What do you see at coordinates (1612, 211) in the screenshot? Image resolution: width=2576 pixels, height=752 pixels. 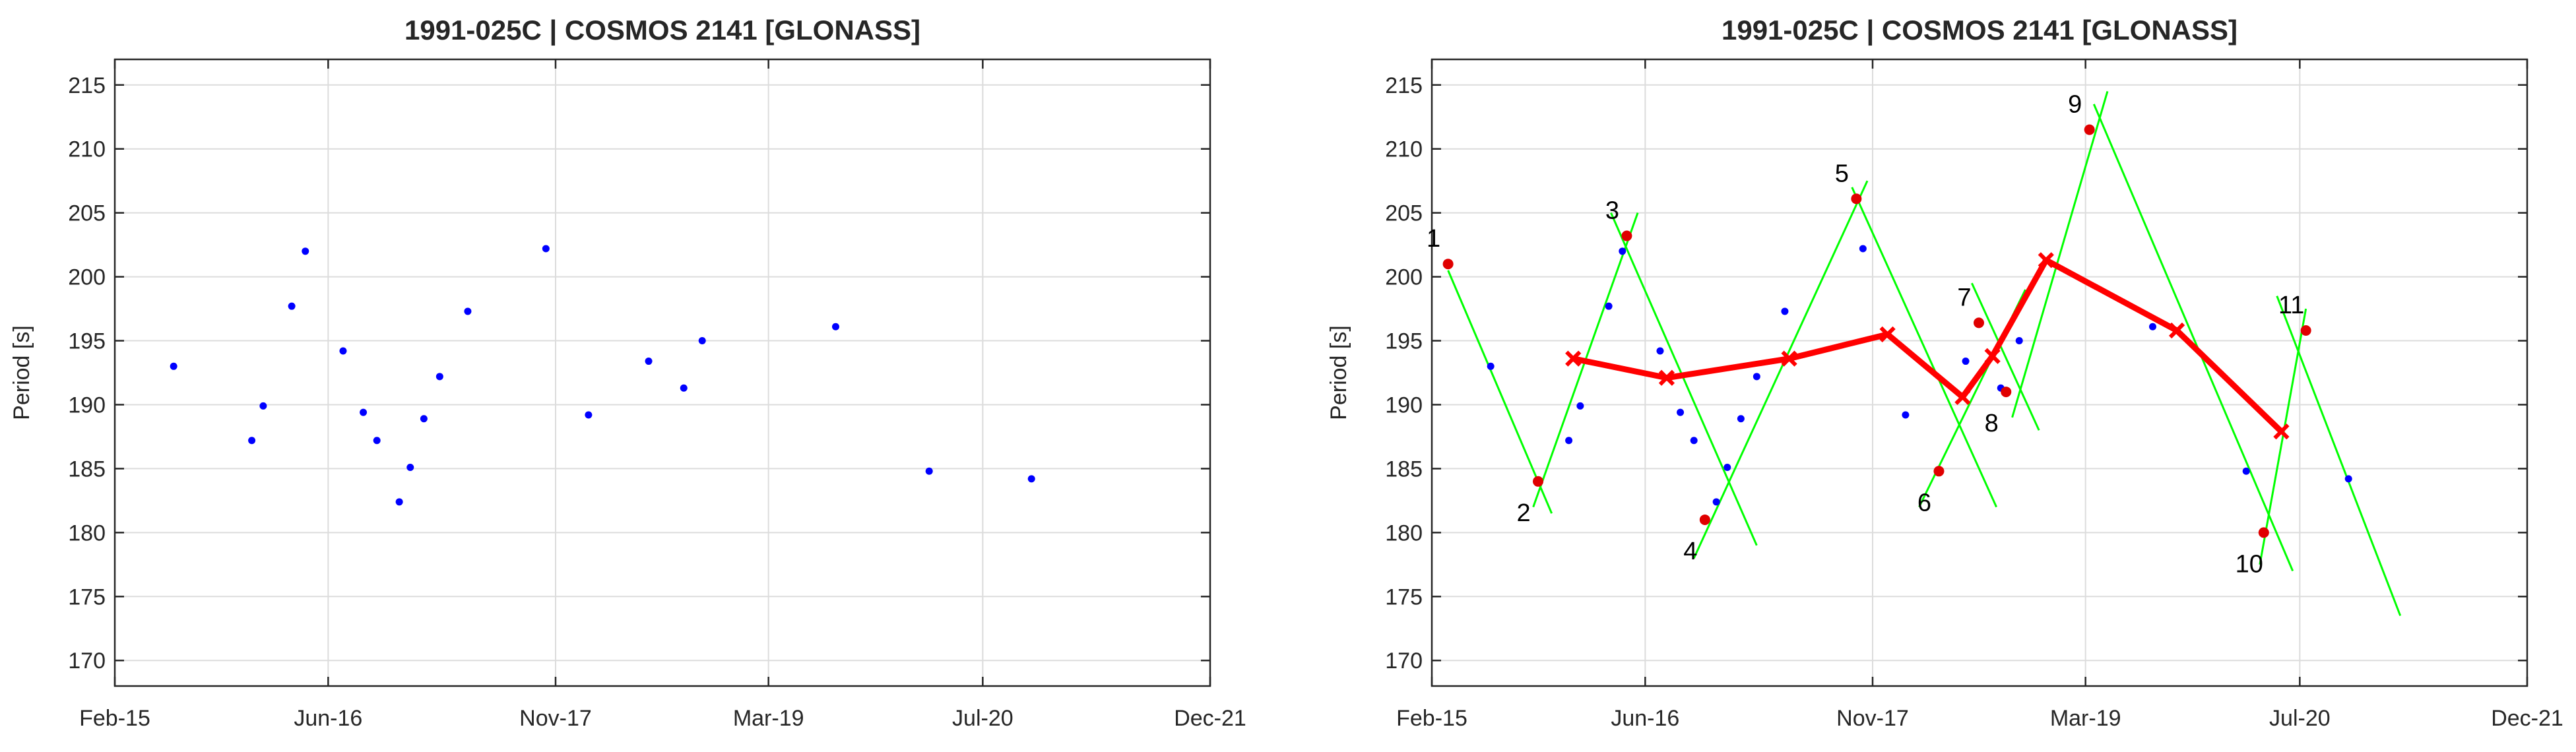 I see `extremum-label: 3` at bounding box center [1612, 211].